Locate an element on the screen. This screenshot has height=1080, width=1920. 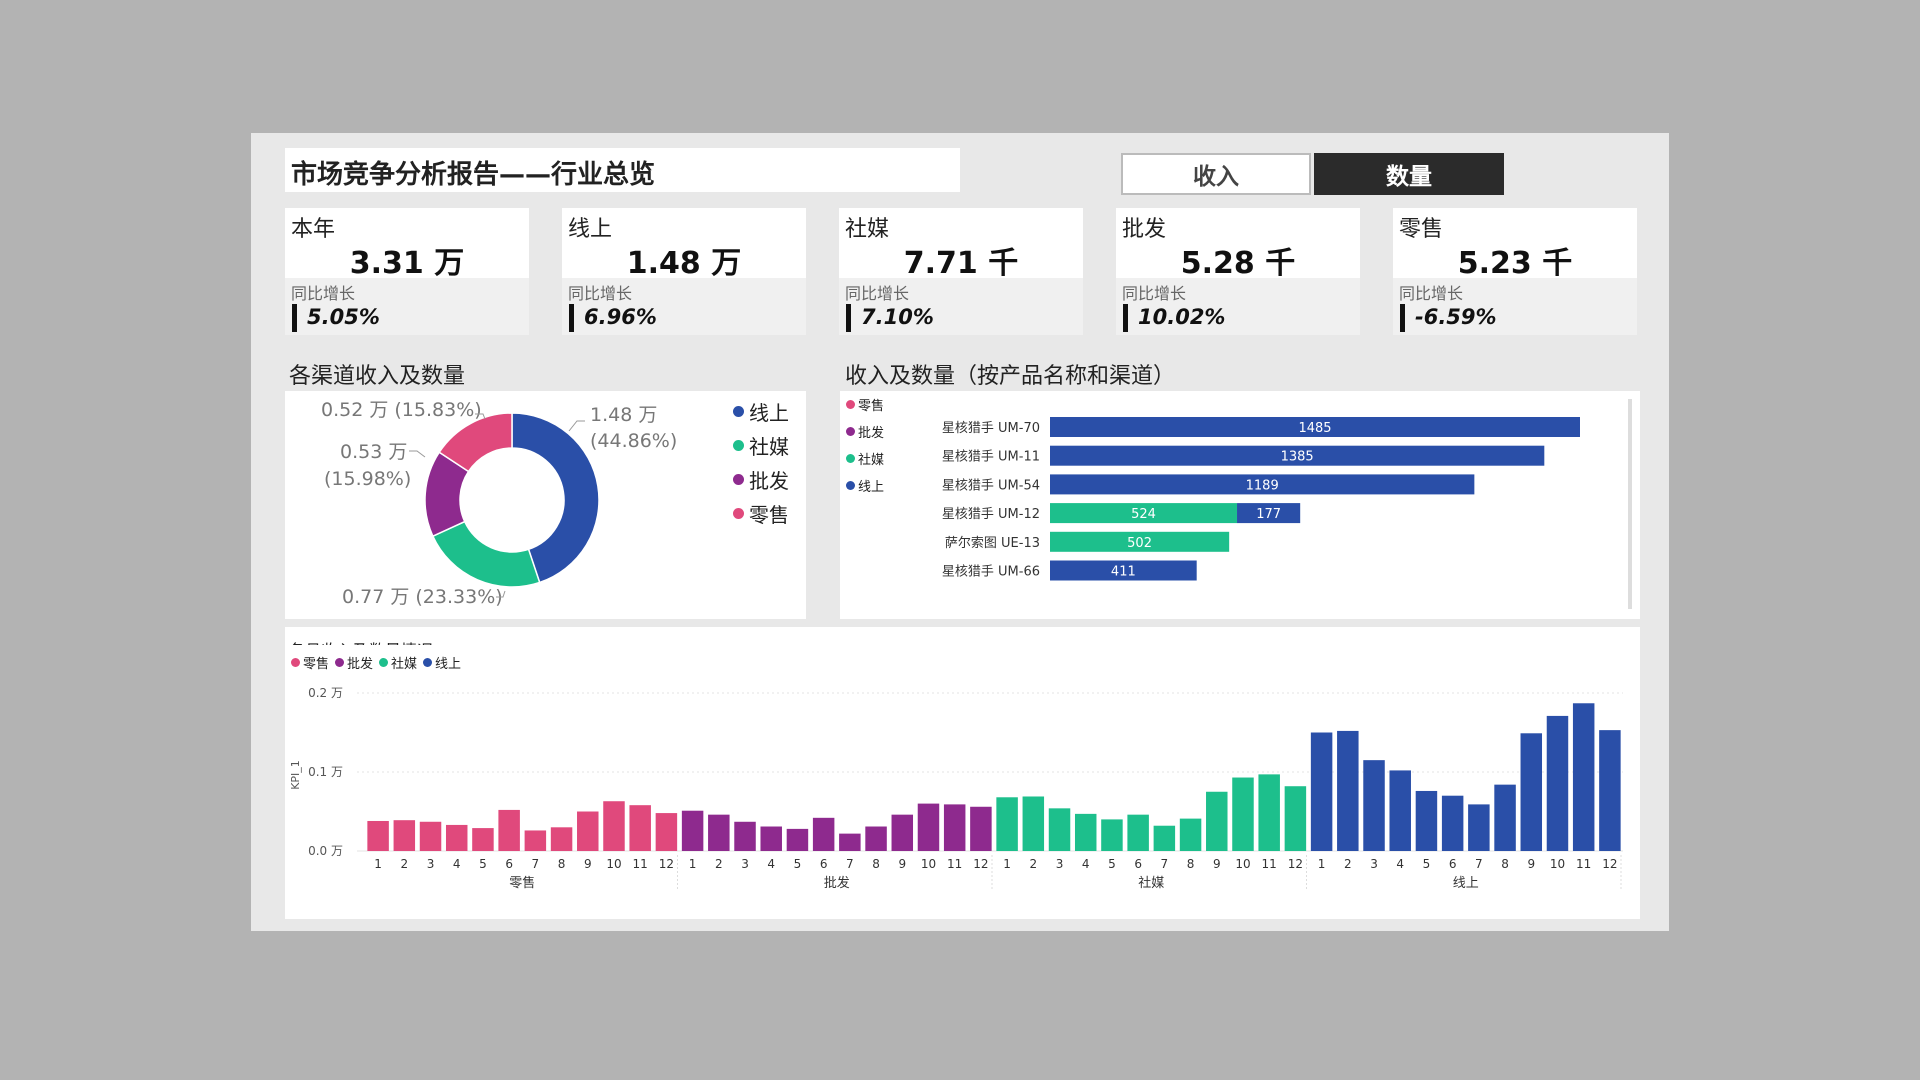
month-tick-label: 1 is located at coordinates (1007, 864).